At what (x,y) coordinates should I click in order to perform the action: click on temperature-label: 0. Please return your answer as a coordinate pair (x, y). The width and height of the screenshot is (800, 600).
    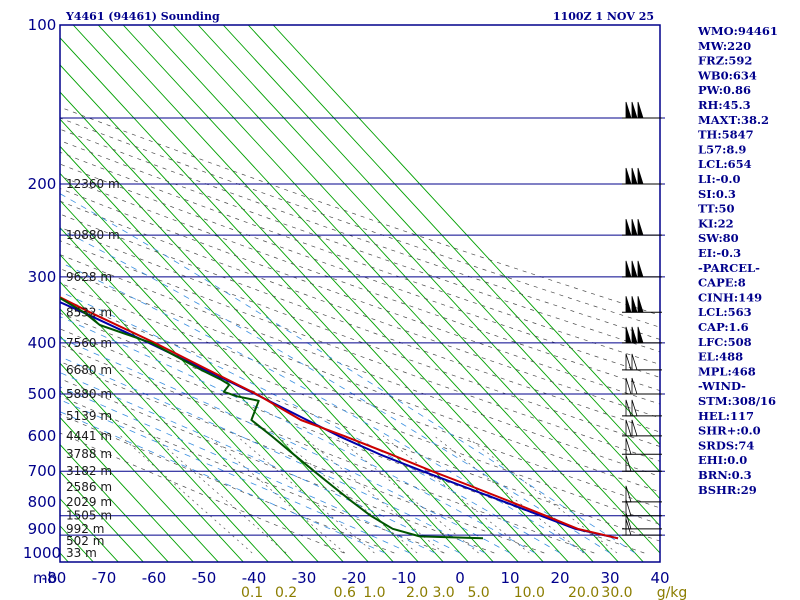
    Looking at the image, I should click on (460, 578).